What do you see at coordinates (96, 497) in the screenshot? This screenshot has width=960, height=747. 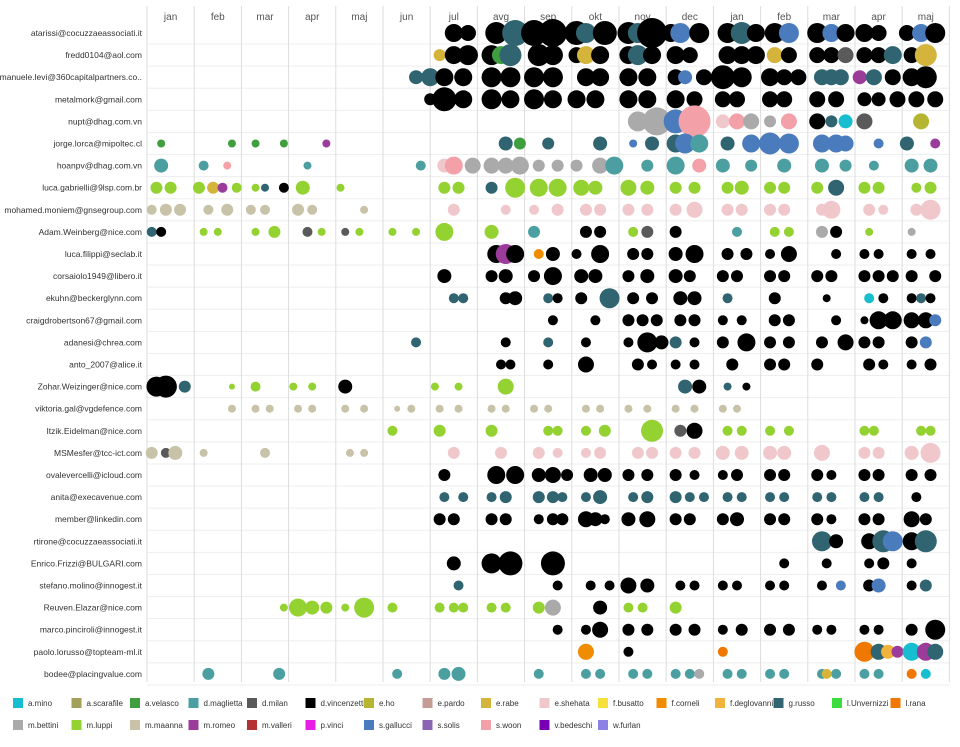 I see `row-label: anita@execavenue.com` at bounding box center [96, 497].